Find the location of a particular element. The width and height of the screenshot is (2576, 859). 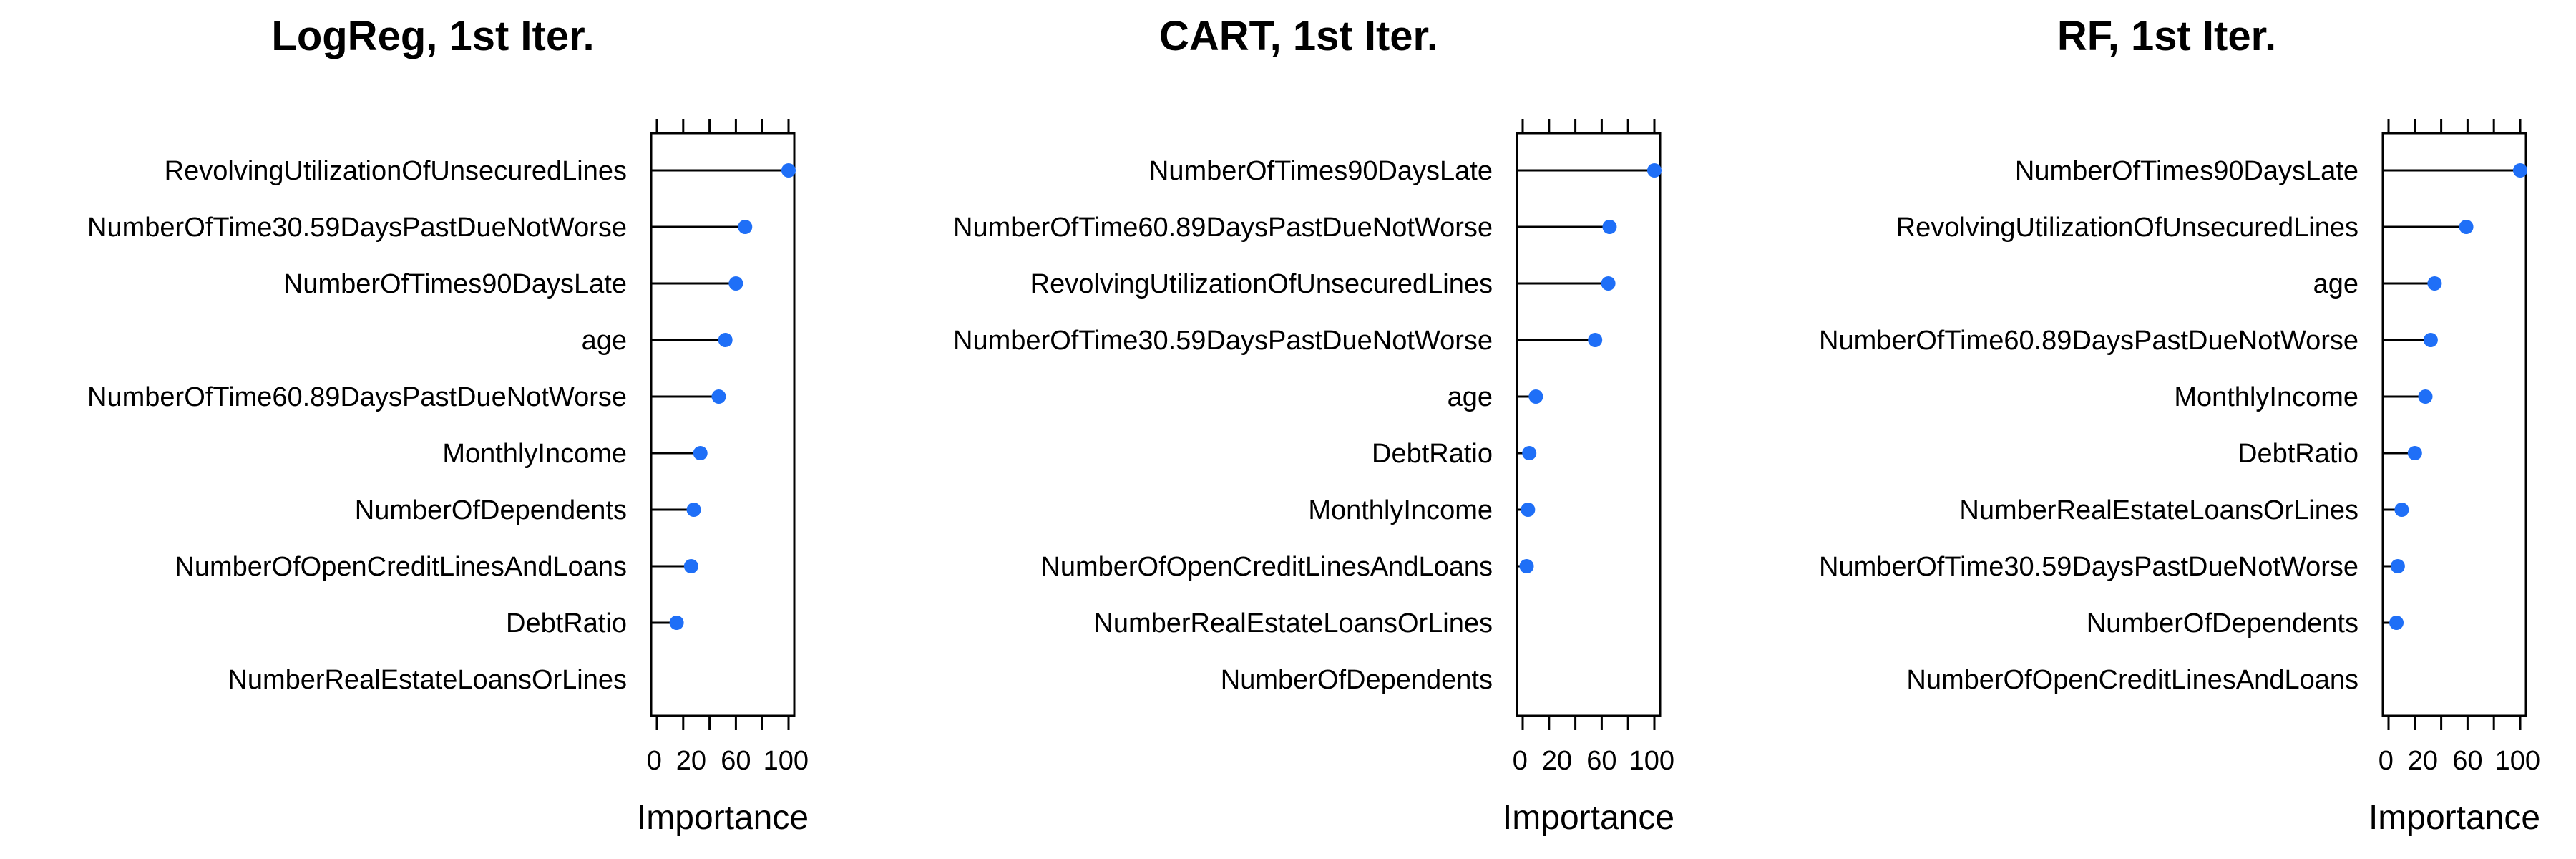

chart-title: RF, 1st Iter. is located at coordinates (2166, 36).